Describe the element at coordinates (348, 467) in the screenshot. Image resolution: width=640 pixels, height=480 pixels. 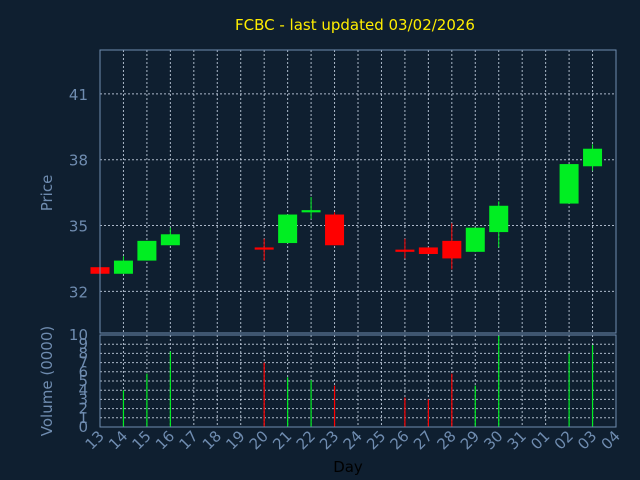
I see `x-axis-label: Day` at that location.